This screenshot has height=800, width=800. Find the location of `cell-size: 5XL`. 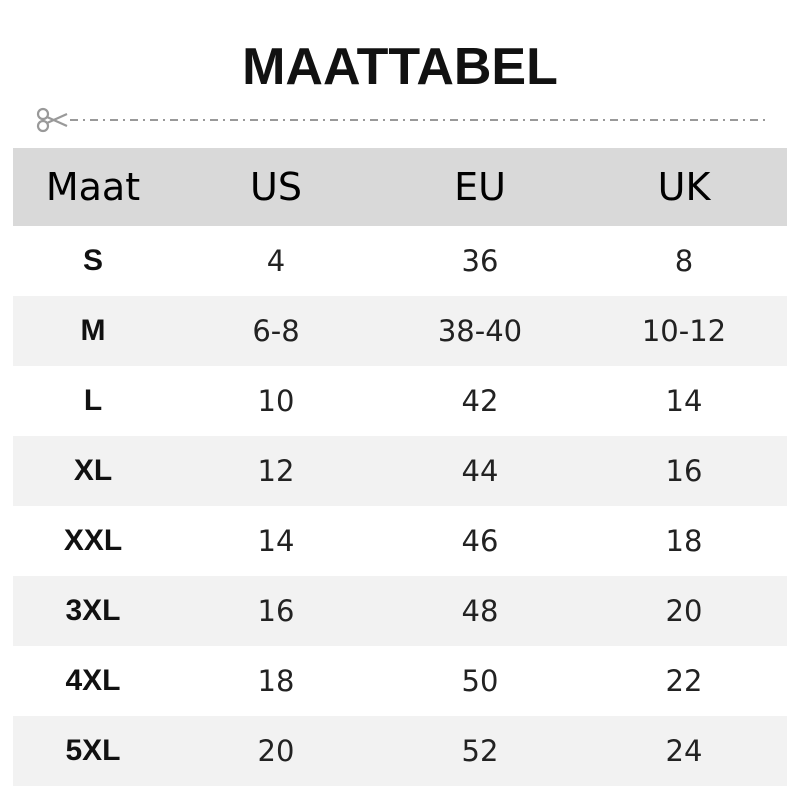

cell-size: 5XL is located at coordinates (93, 750).